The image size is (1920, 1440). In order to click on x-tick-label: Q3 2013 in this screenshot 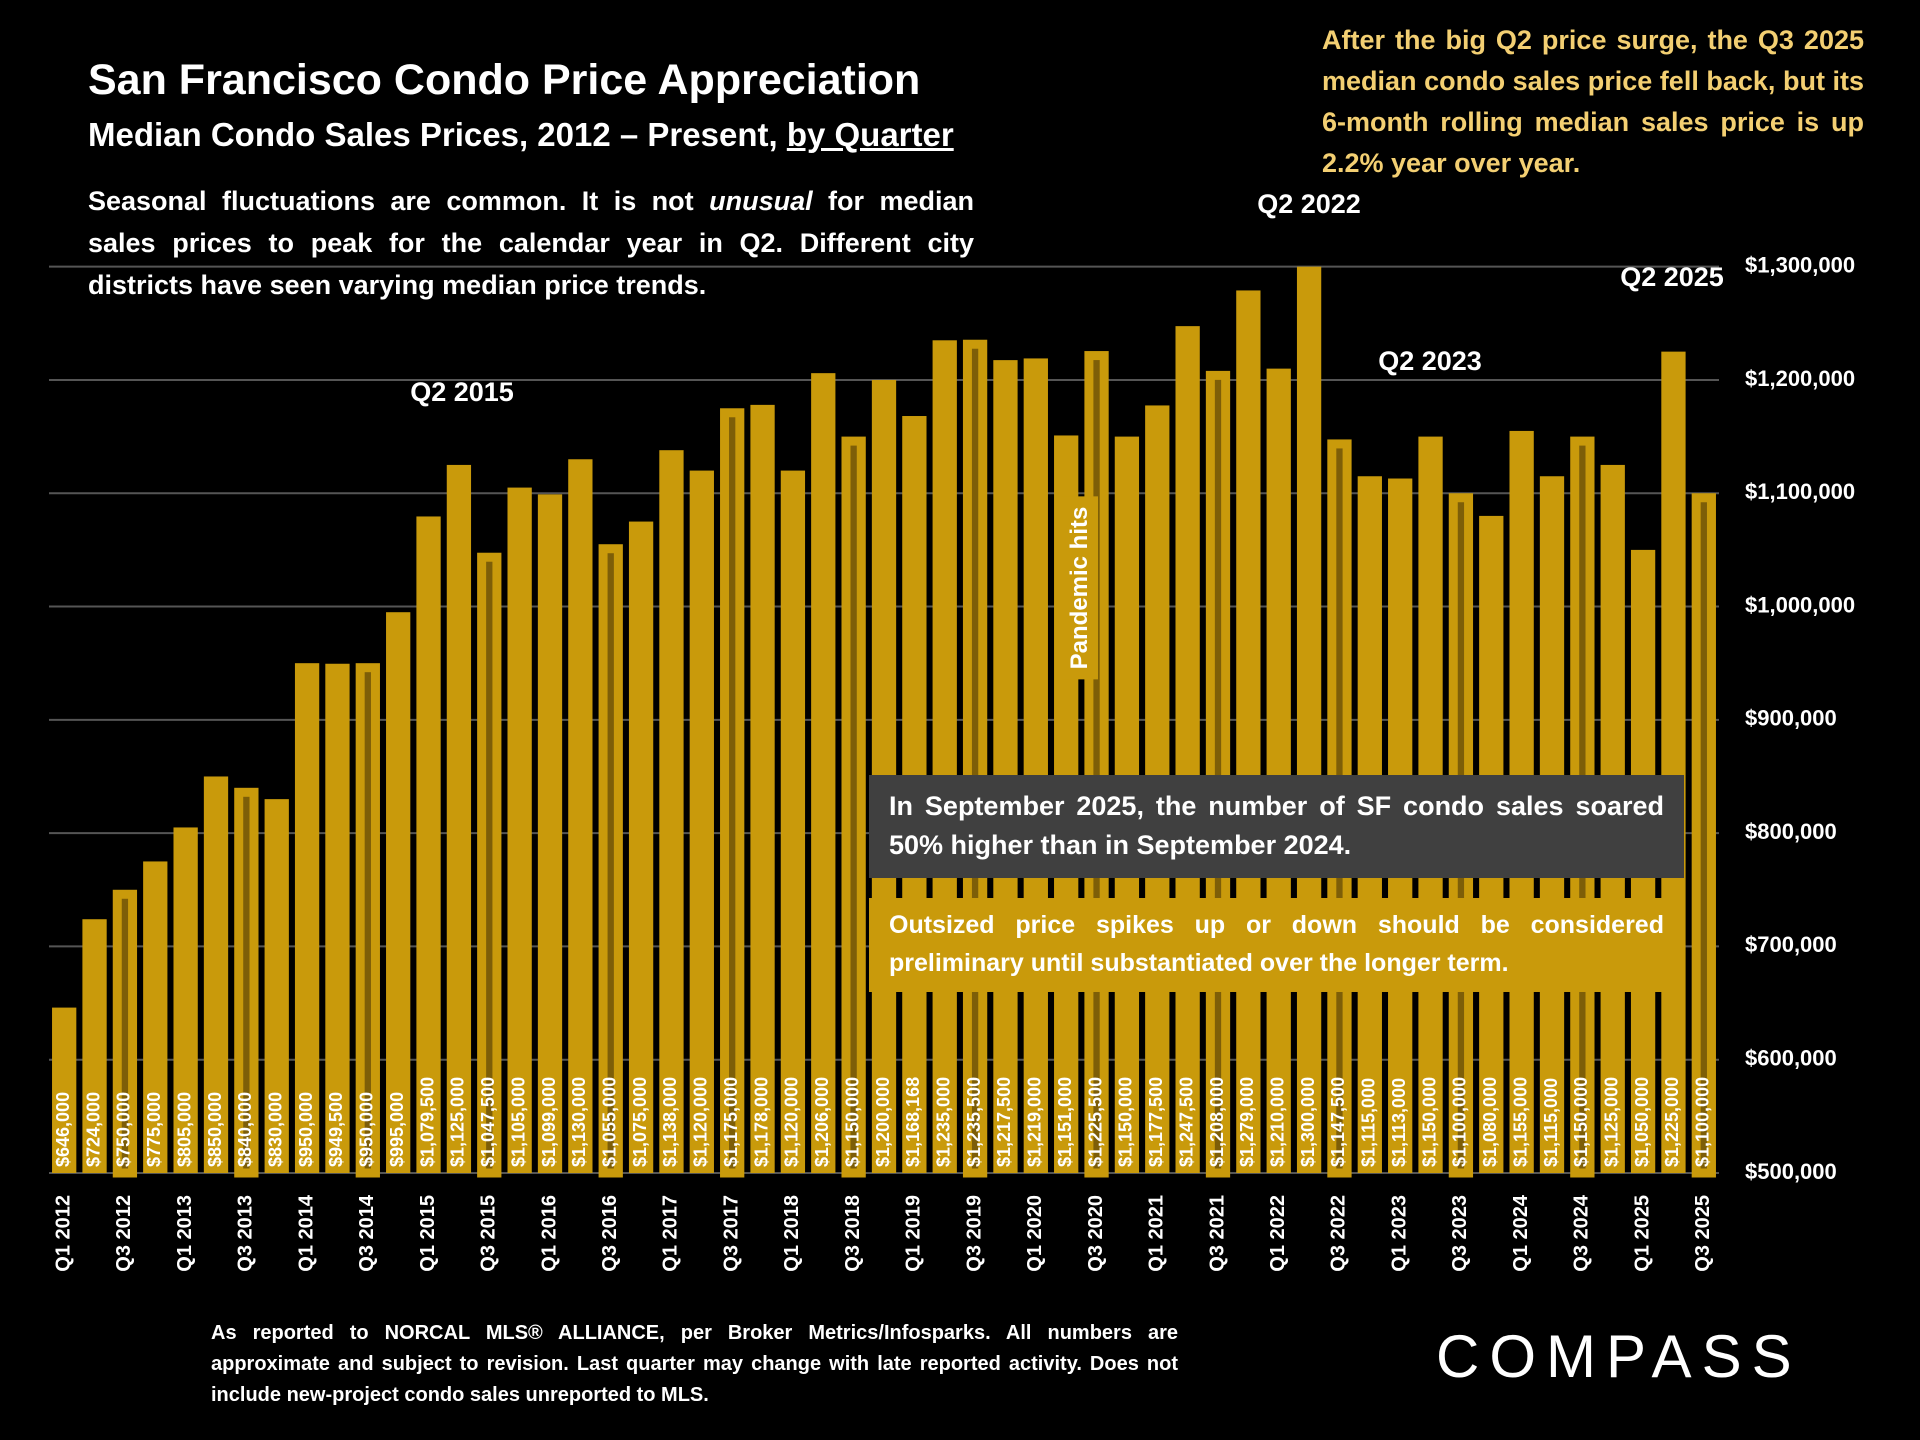, I will do `click(246, 1233)`.